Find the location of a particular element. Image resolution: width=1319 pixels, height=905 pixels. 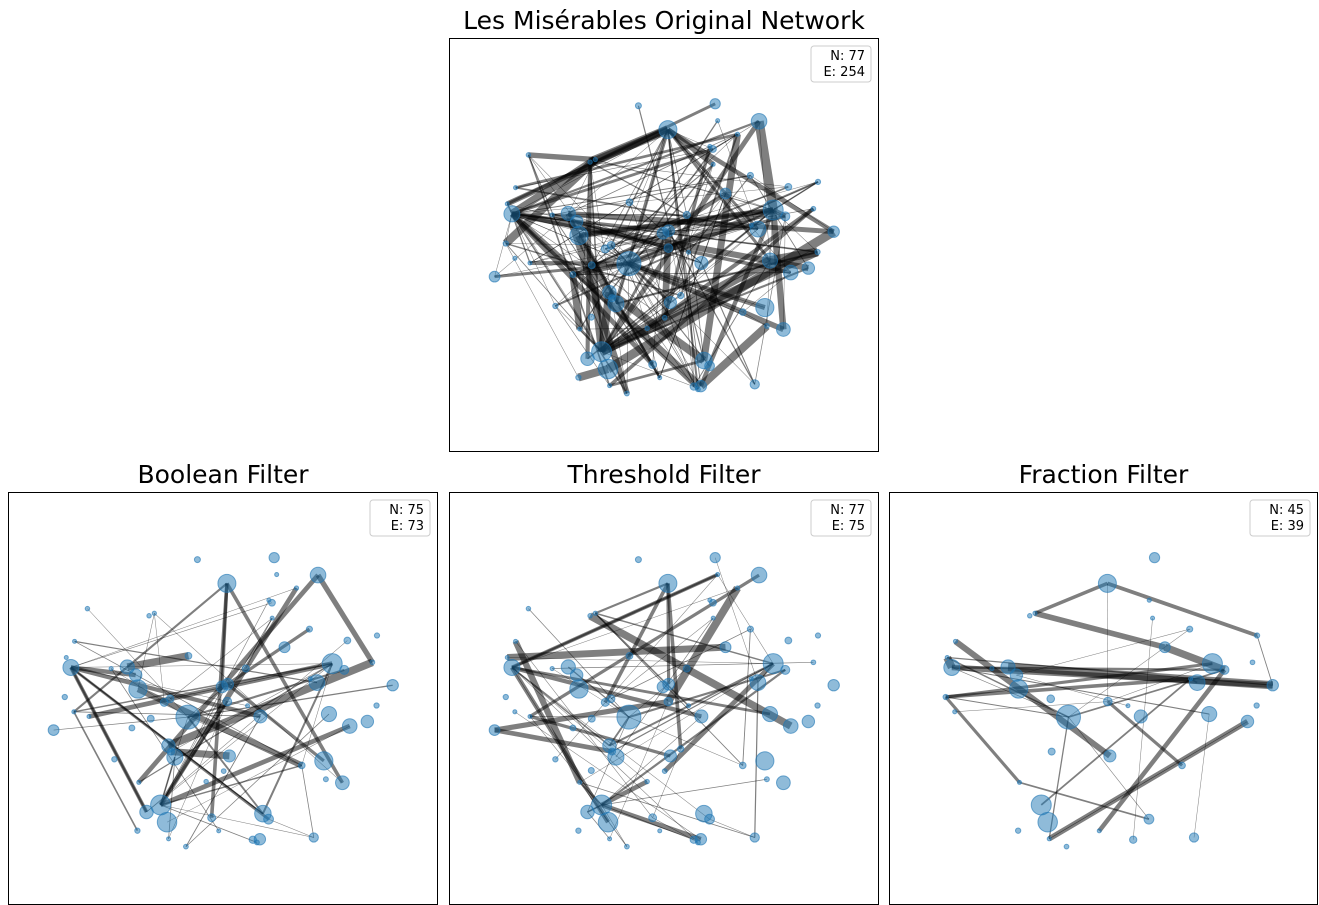

panel-title: Fraction Filter is located at coordinates (1104, 474).